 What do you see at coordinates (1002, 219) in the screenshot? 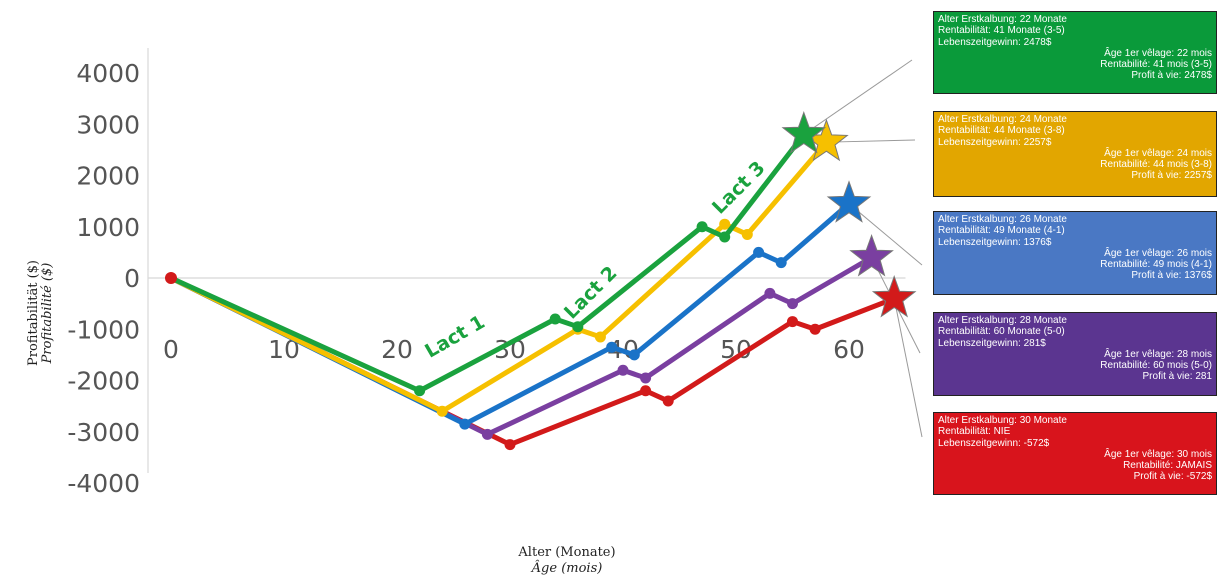
I see `legend-line-de: Alter Erstkalbung: 26 Monate` at bounding box center [1002, 219].